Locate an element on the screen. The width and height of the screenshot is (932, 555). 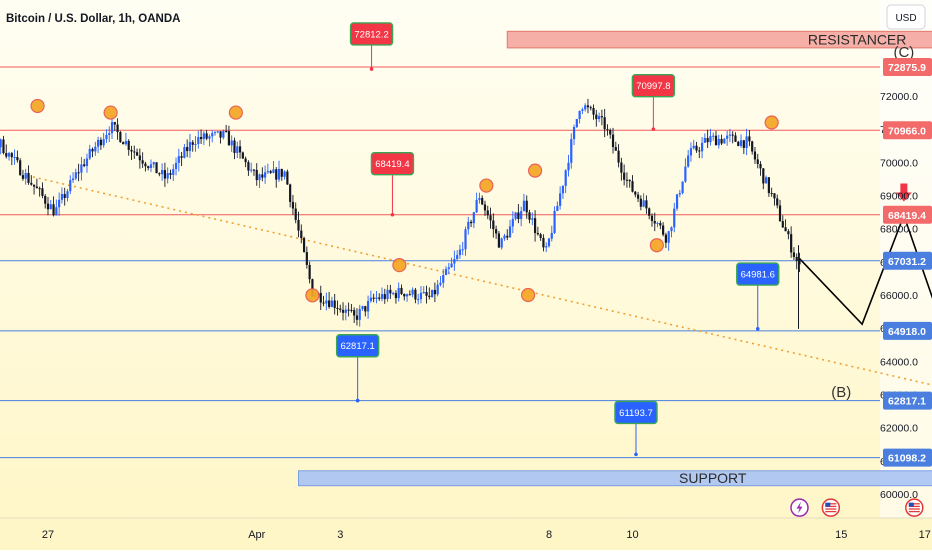
level-tag-label: 64918.0 is located at coordinates (907, 332).